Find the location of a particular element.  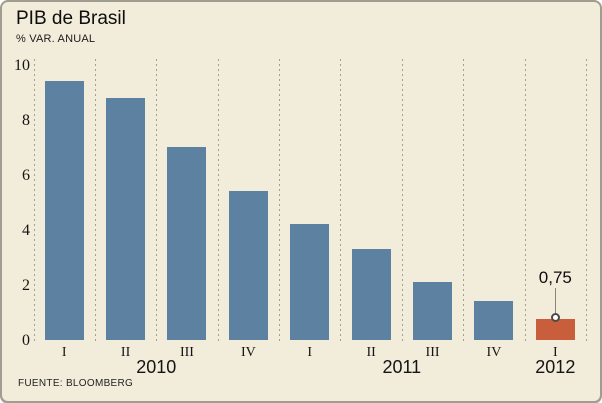

bar-2011-III is located at coordinates (433, 310).